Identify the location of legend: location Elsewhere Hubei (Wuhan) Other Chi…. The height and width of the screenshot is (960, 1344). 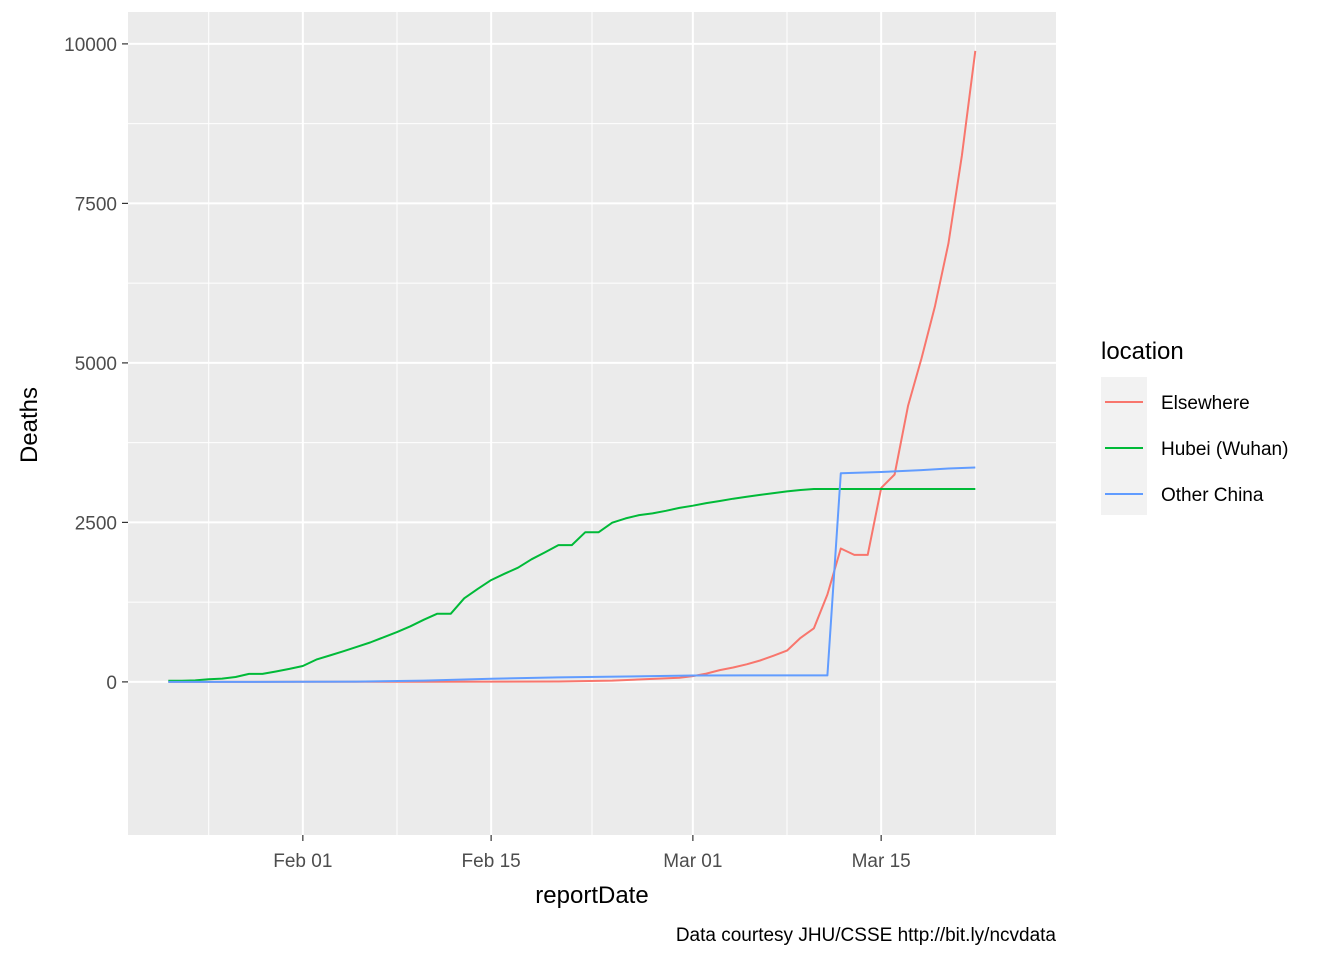
(1194, 426).